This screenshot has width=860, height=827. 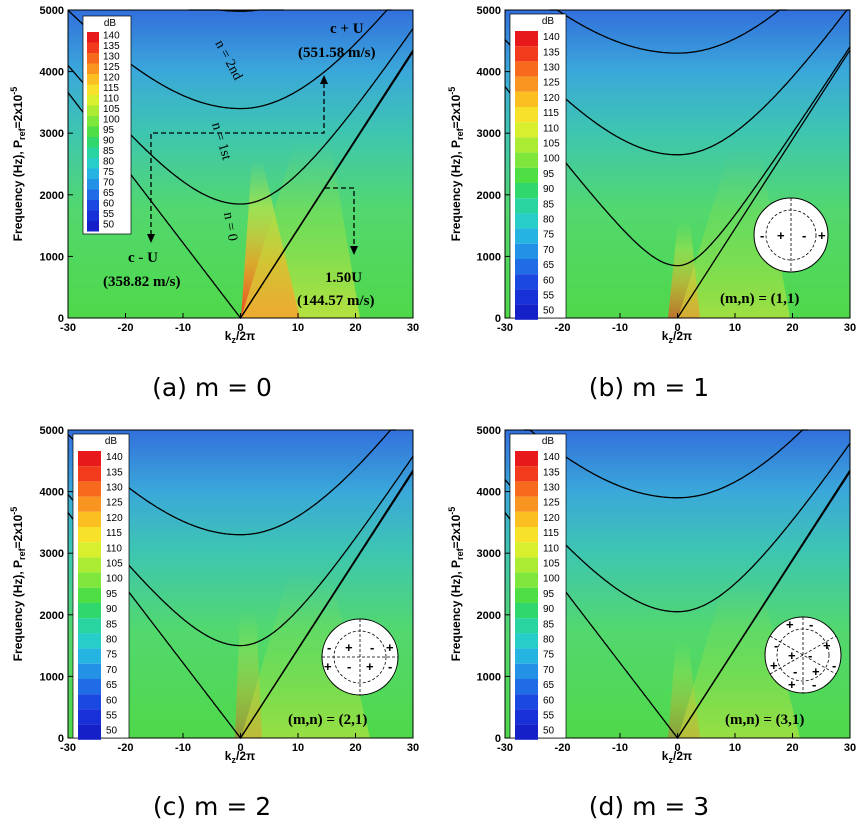 I want to click on y-tick-label: 5000, so click(x=52, y=11).